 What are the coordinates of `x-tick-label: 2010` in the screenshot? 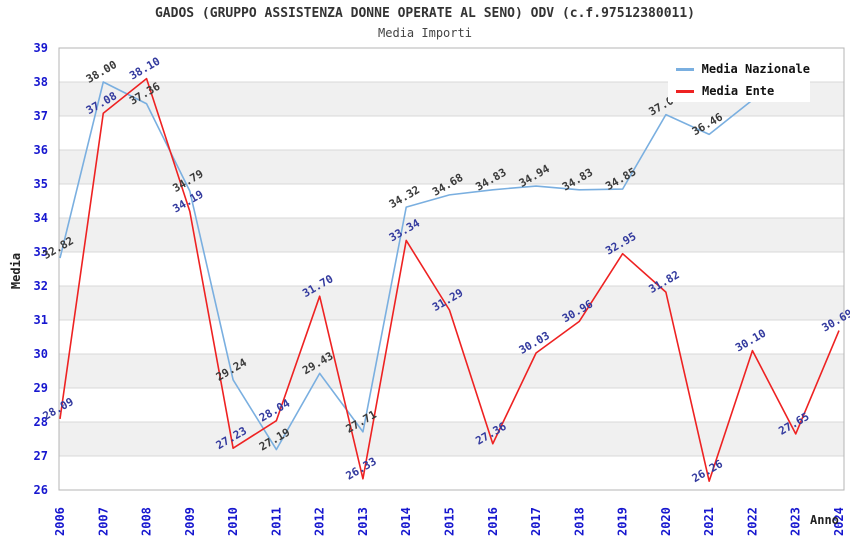 It's located at (233, 521).